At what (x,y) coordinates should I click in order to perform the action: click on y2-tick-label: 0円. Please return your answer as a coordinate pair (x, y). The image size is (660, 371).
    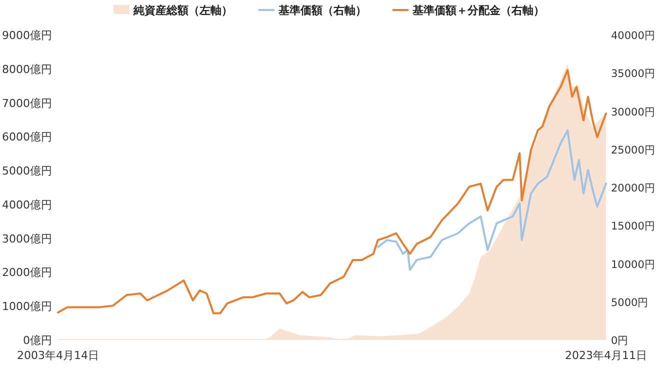
    Looking at the image, I should click on (620, 341).